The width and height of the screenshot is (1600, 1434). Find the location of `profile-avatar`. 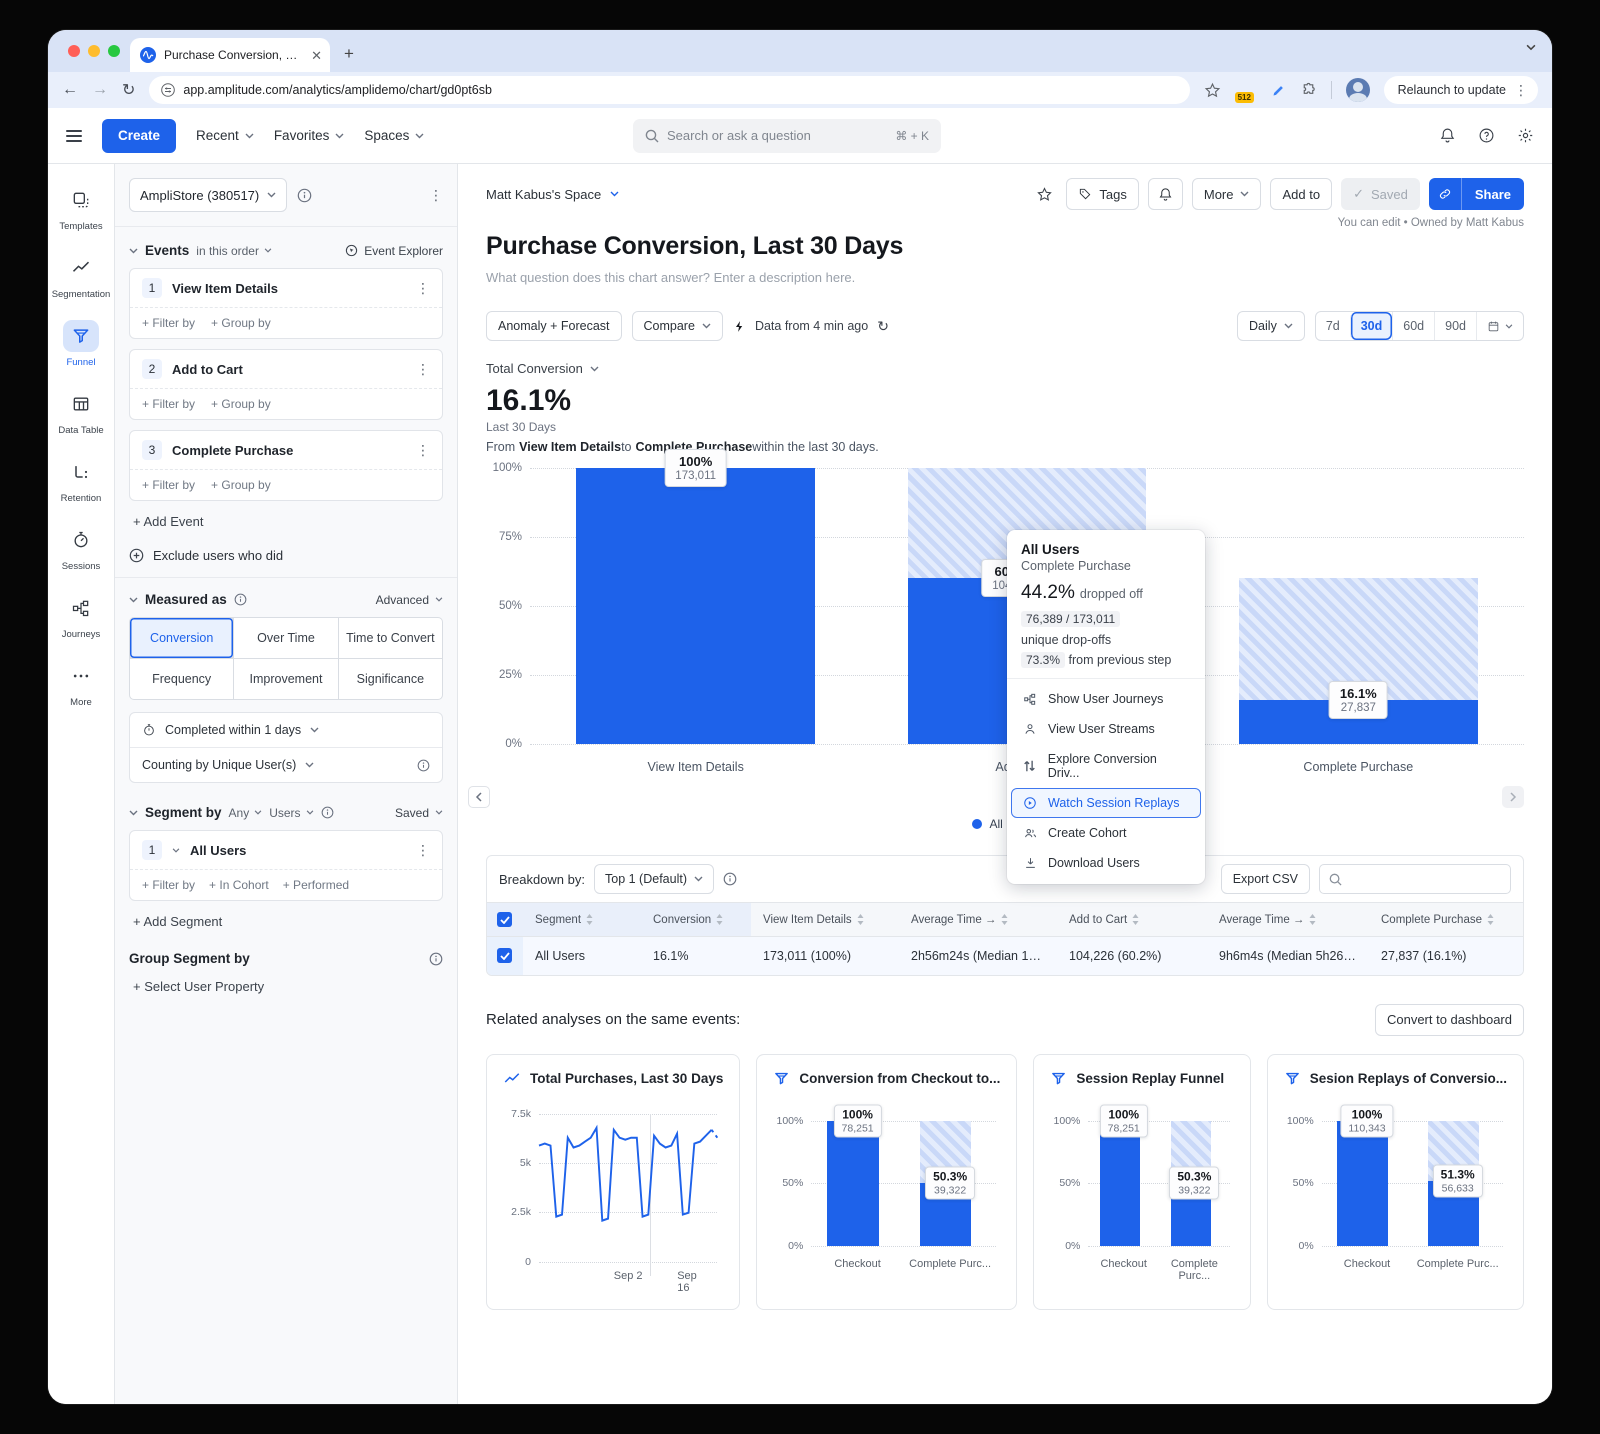

profile-avatar is located at coordinates (1357, 90).